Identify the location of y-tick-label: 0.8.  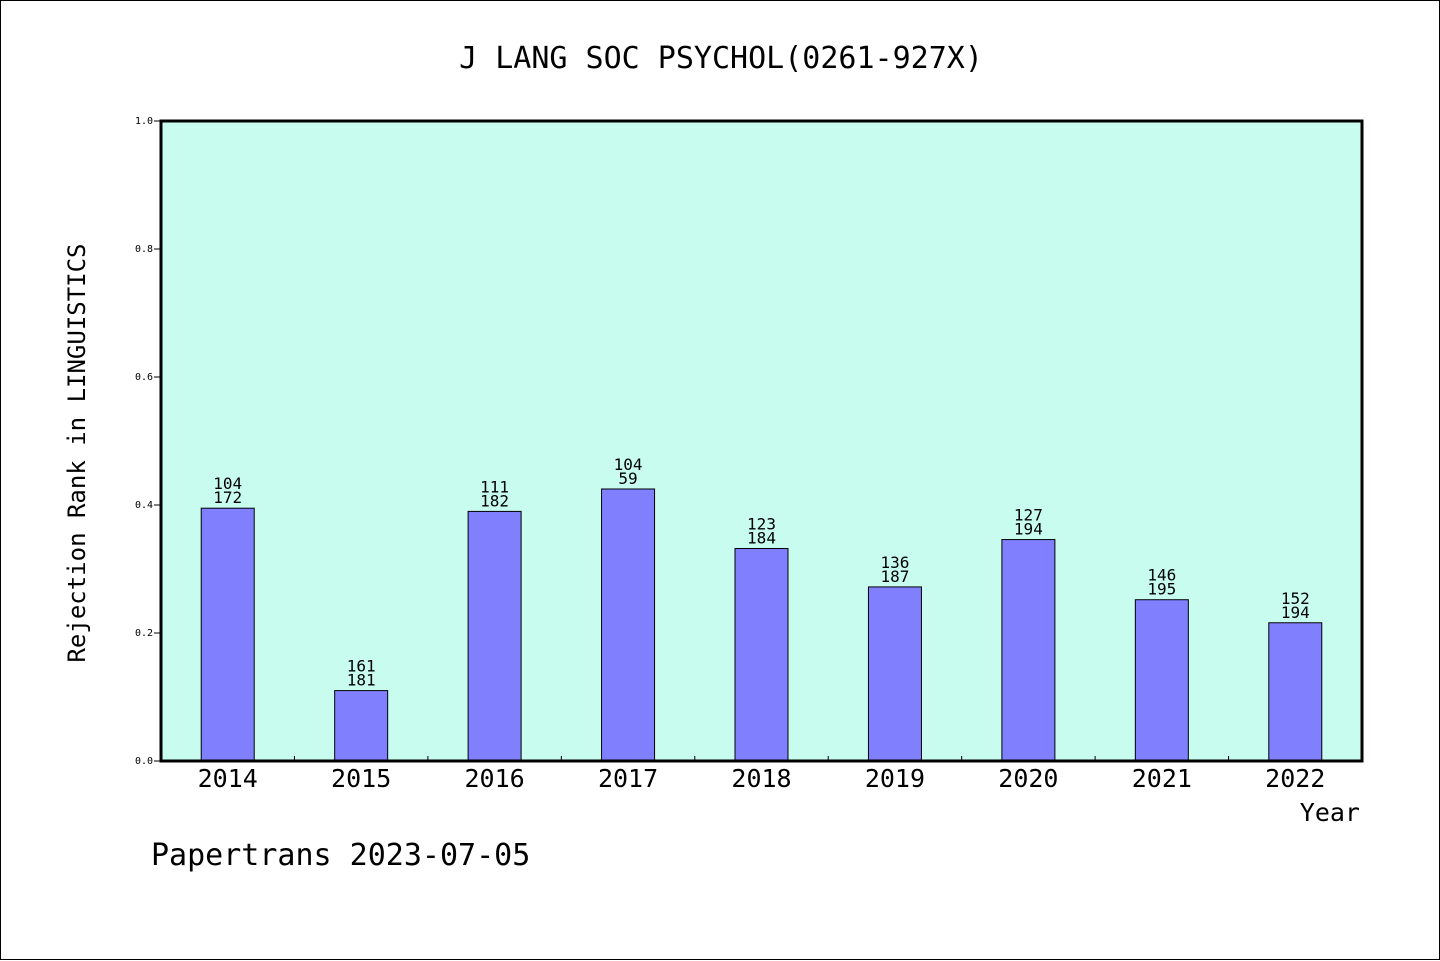
(144, 249).